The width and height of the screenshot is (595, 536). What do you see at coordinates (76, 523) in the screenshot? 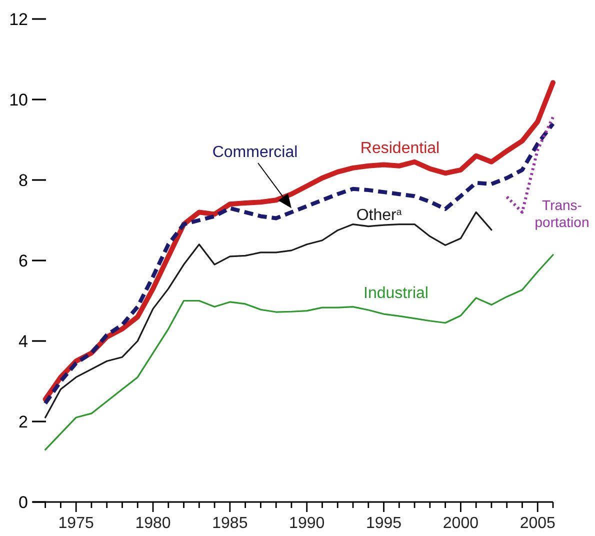
I see `x-tick-label: 1975` at bounding box center [76, 523].